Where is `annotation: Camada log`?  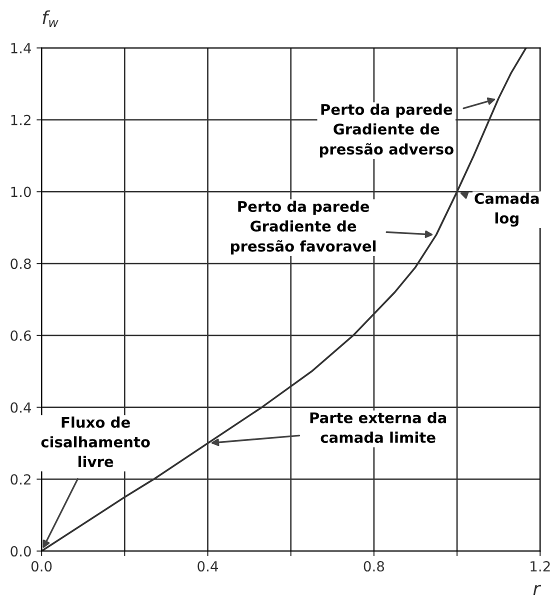
annotation: Camada log is located at coordinates (506, 209).